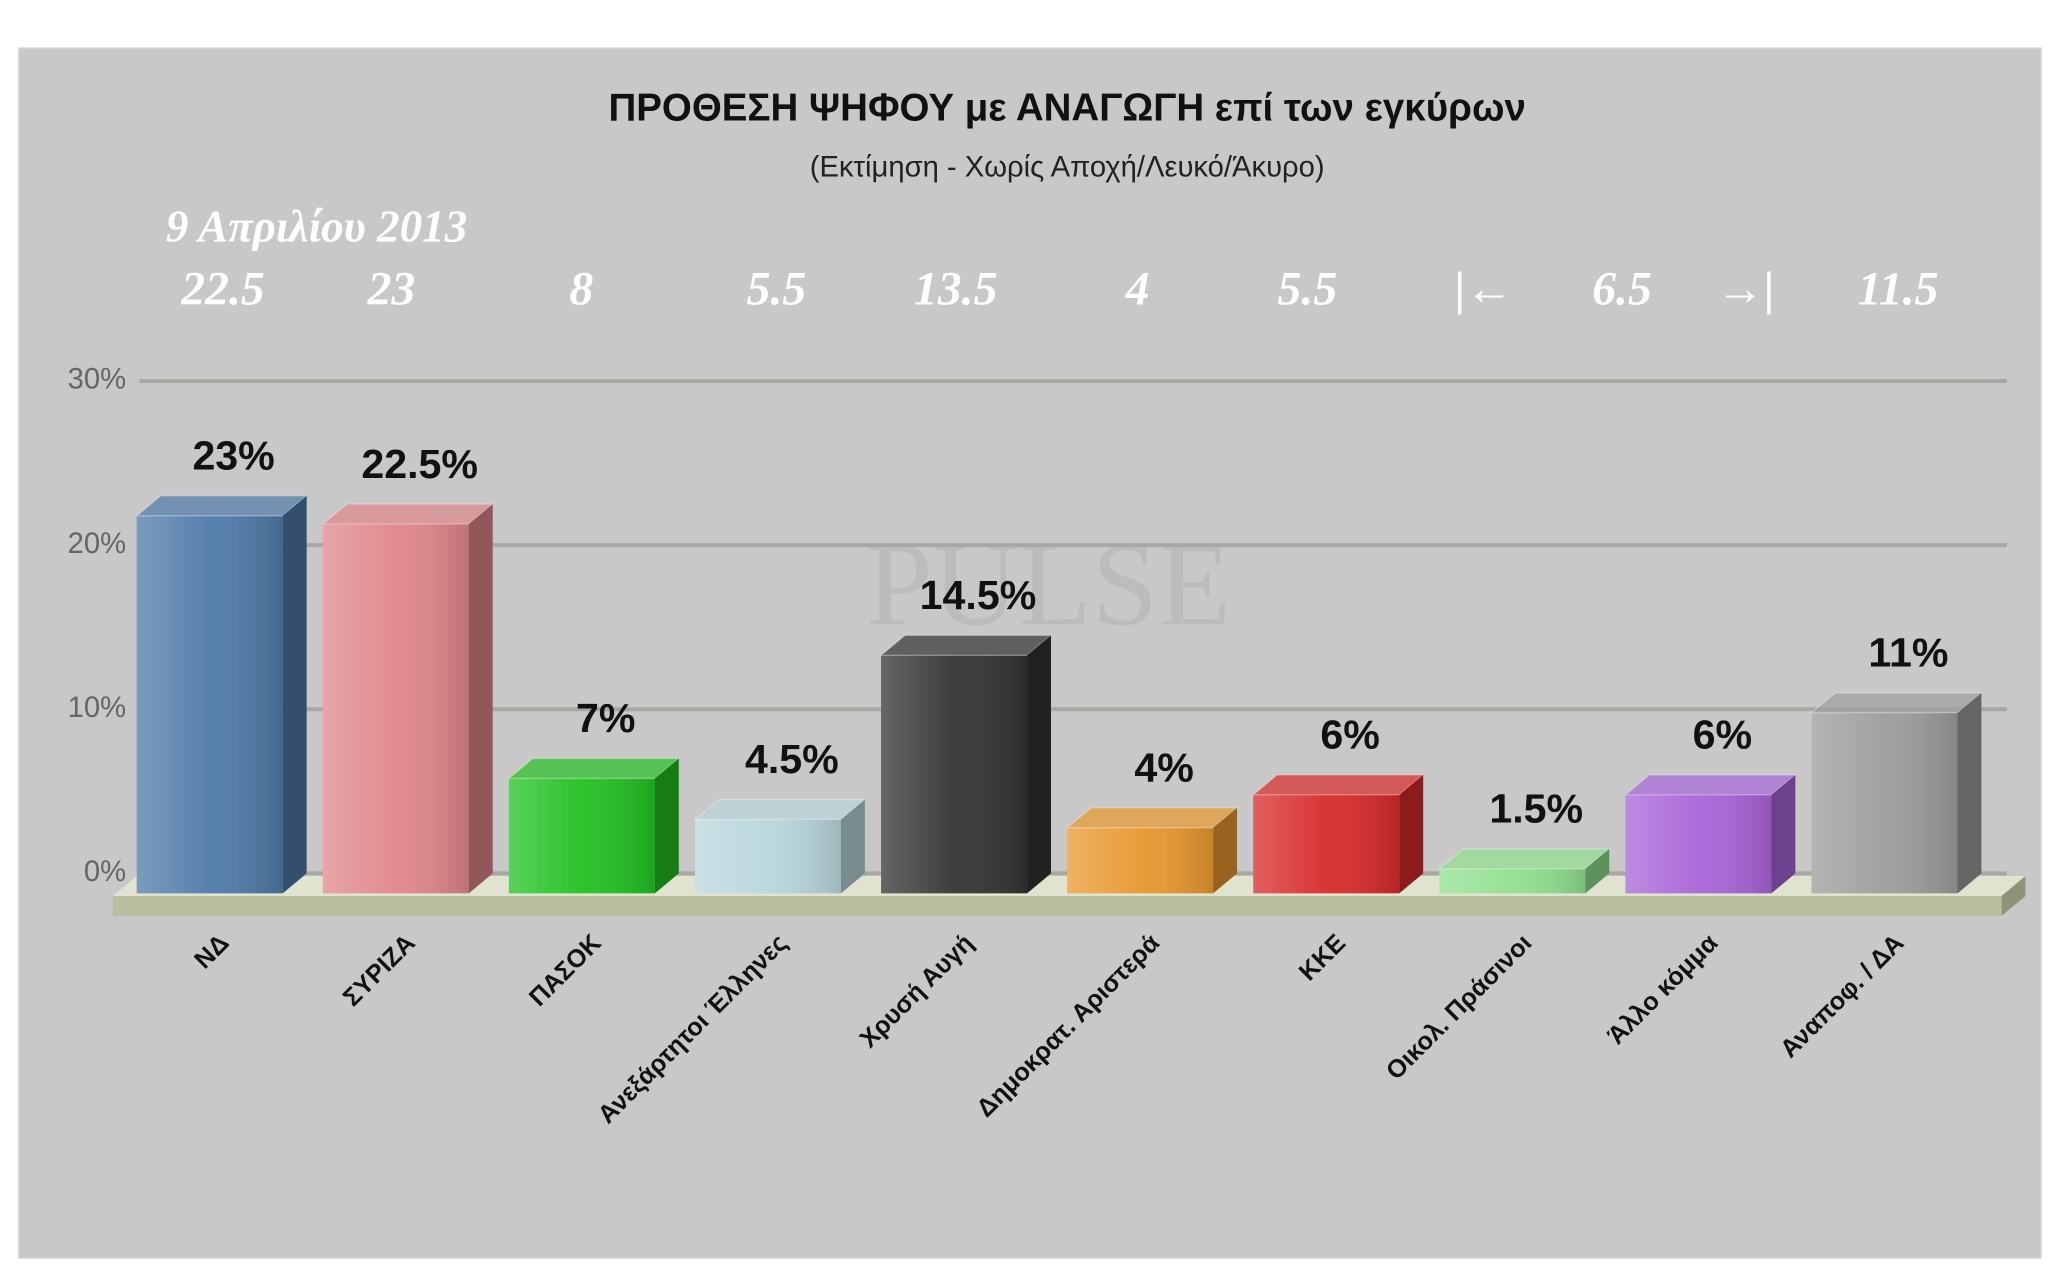 This screenshot has width=2060, height=1276. Describe the element at coordinates (1622, 288) in the screenshot. I see `comparison-value: 6.5` at that location.